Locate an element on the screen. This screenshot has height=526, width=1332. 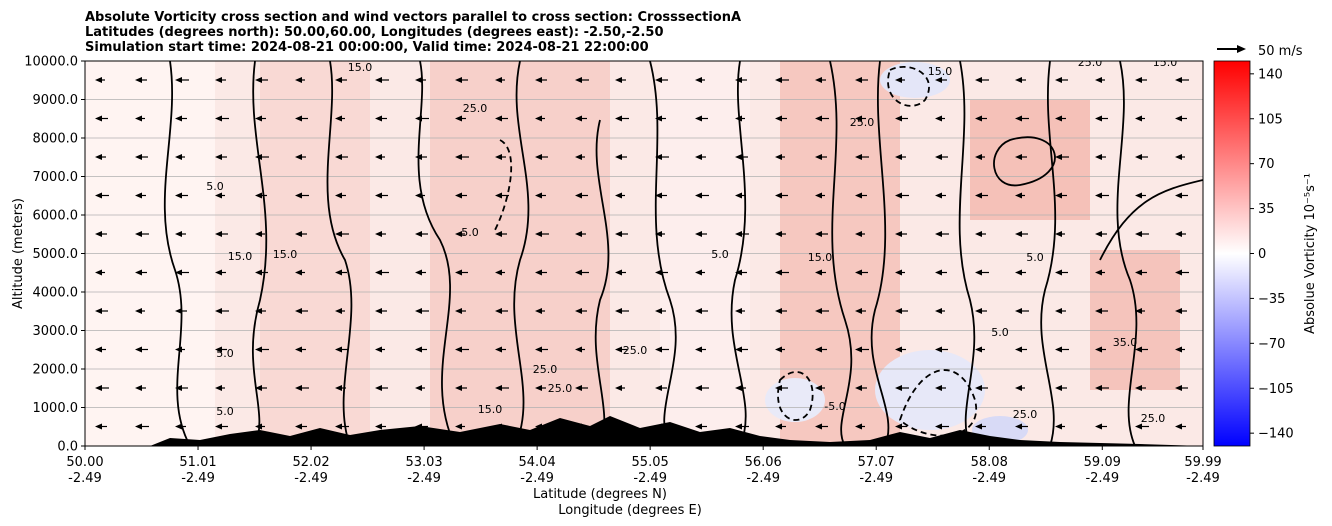
x-tick-label-latitude: 58.08 is located at coordinates (989, 462).